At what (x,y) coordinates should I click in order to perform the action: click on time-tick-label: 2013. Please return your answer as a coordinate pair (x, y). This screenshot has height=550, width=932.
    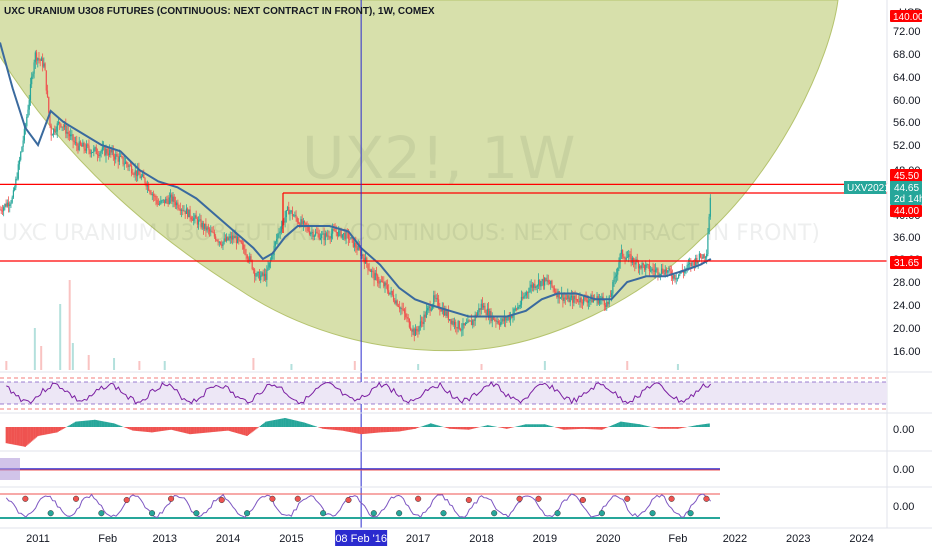
    Looking at the image, I should click on (164, 539).